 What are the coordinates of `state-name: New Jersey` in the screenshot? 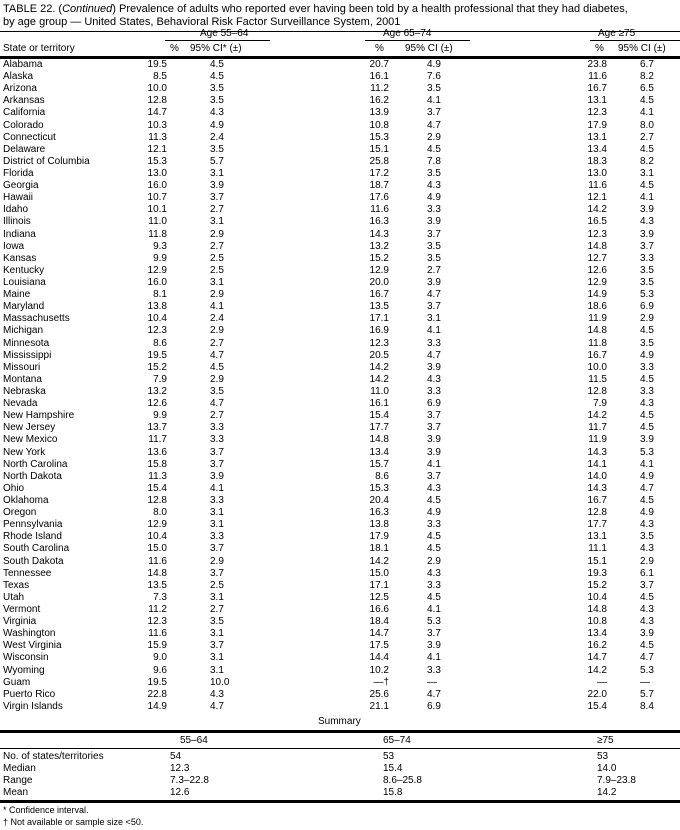 It's located at (29, 428).